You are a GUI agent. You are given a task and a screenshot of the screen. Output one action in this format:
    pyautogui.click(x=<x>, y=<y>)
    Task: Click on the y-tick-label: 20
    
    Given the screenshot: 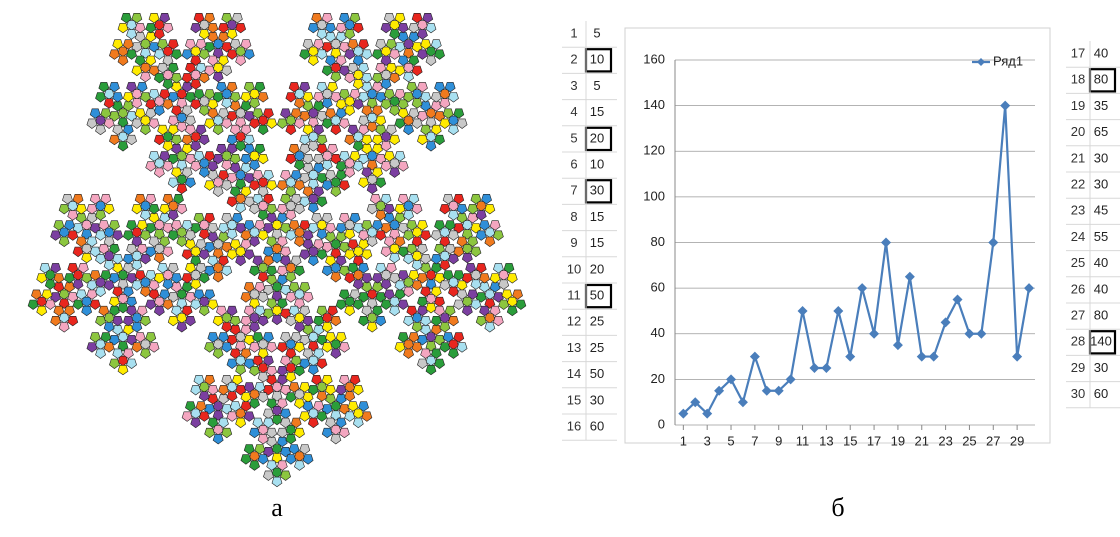 What is the action you would take?
    pyautogui.click(x=658, y=378)
    